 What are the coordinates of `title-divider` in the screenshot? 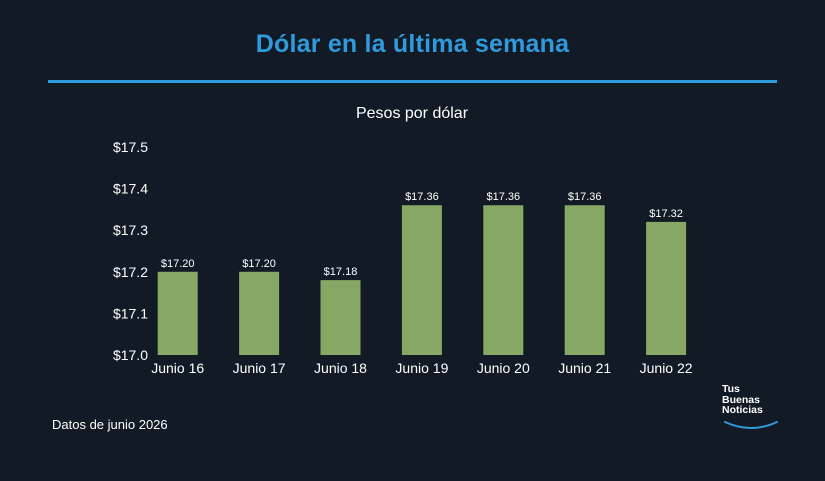 It's located at (412, 81).